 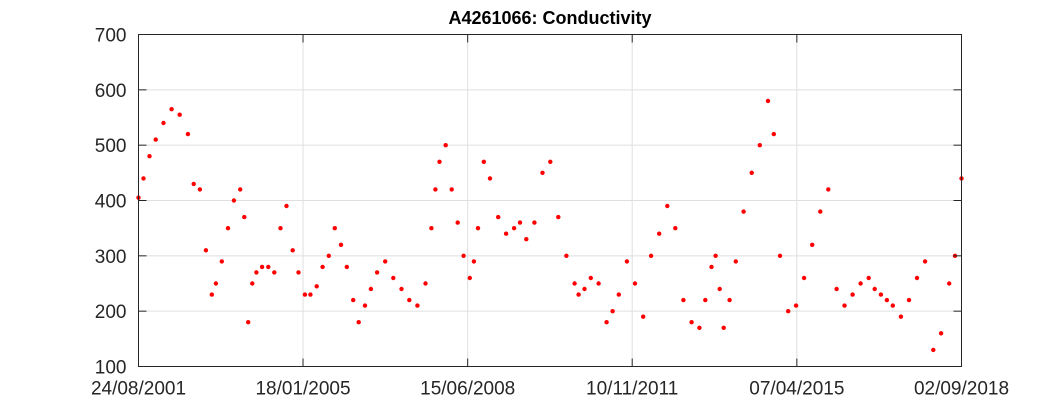 I want to click on y-tick-label: 700, so click(x=111, y=36).